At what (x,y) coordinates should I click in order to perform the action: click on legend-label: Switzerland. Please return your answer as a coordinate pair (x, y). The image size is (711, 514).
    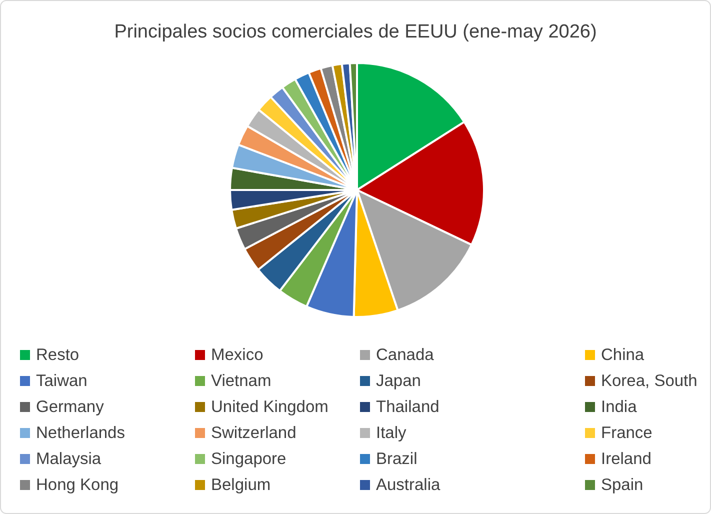
    Looking at the image, I should click on (253, 433).